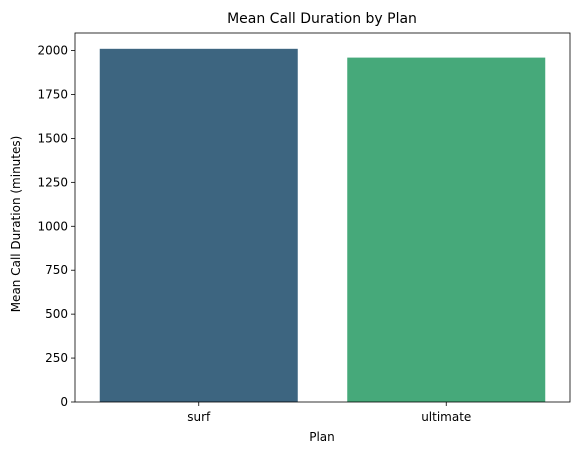 The height and width of the screenshot is (455, 580). Describe the element at coordinates (56, 270) in the screenshot. I see `y-tick-label: 750` at that location.